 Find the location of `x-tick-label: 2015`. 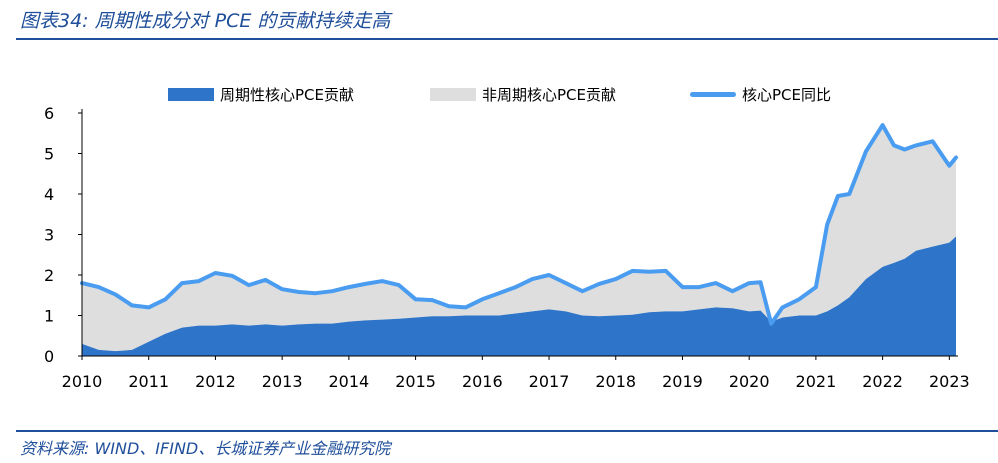

x-tick-label: 2015 is located at coordinates (415, 381).